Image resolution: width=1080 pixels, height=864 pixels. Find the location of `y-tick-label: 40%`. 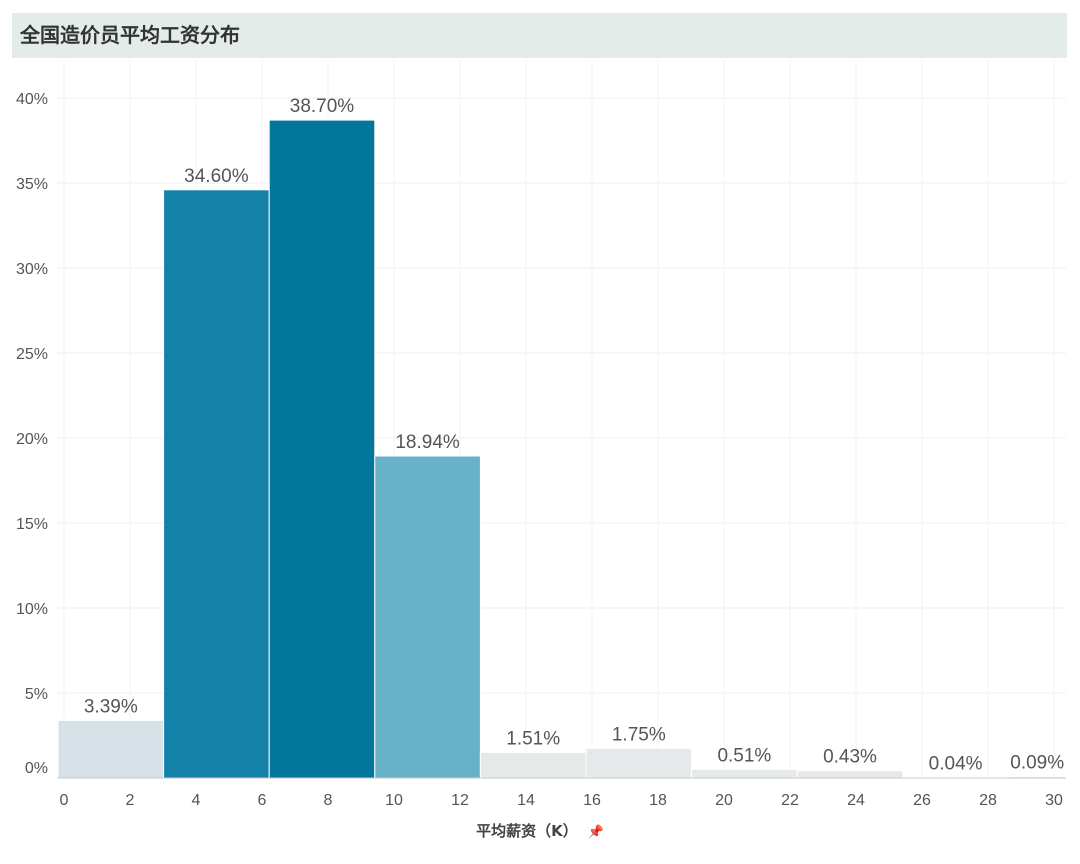

y-tick-label: 40% is located at coordinates (32, 99).